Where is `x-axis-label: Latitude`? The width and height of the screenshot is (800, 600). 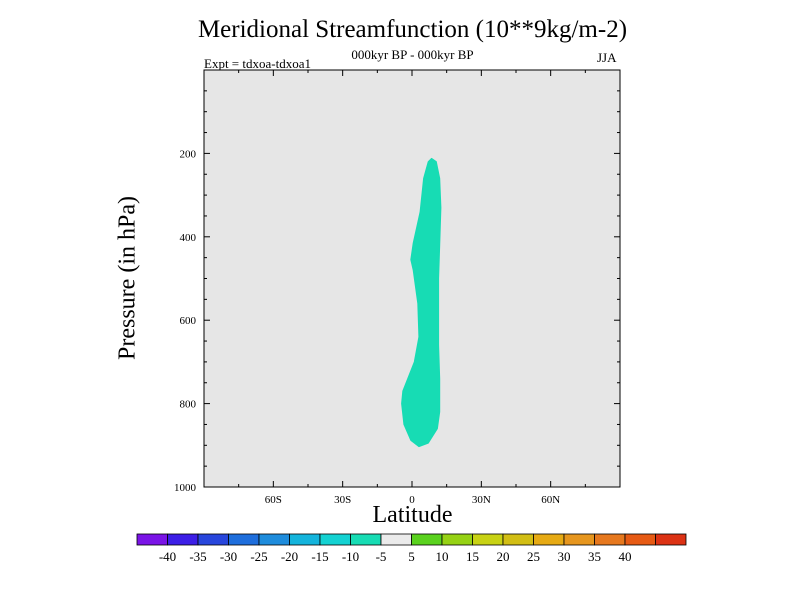 x-axis-label: Latitude is located at coordinates (412, 515).